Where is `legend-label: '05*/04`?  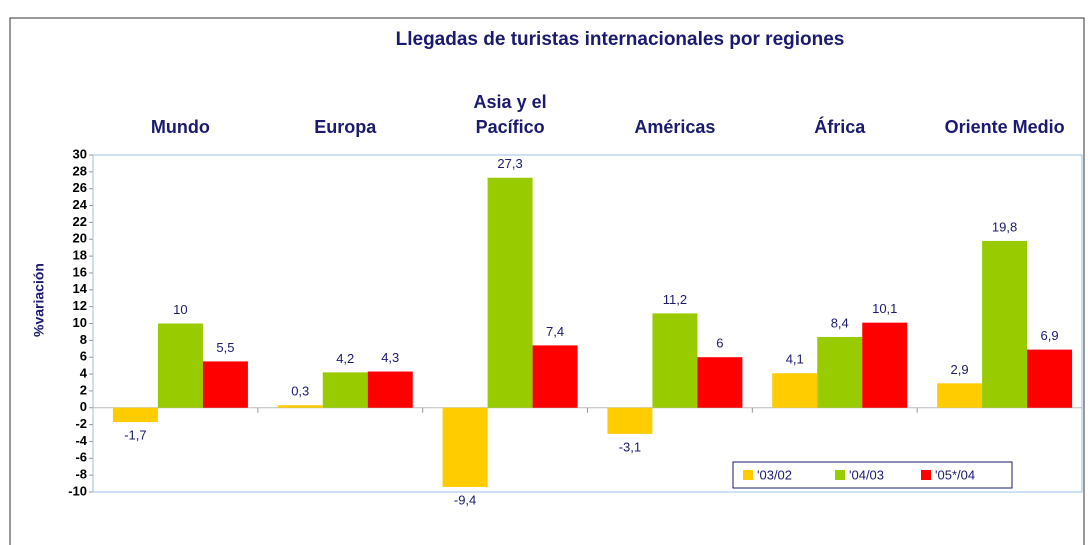 legend-label: '05*/04 is located at coordinates (955, 474).